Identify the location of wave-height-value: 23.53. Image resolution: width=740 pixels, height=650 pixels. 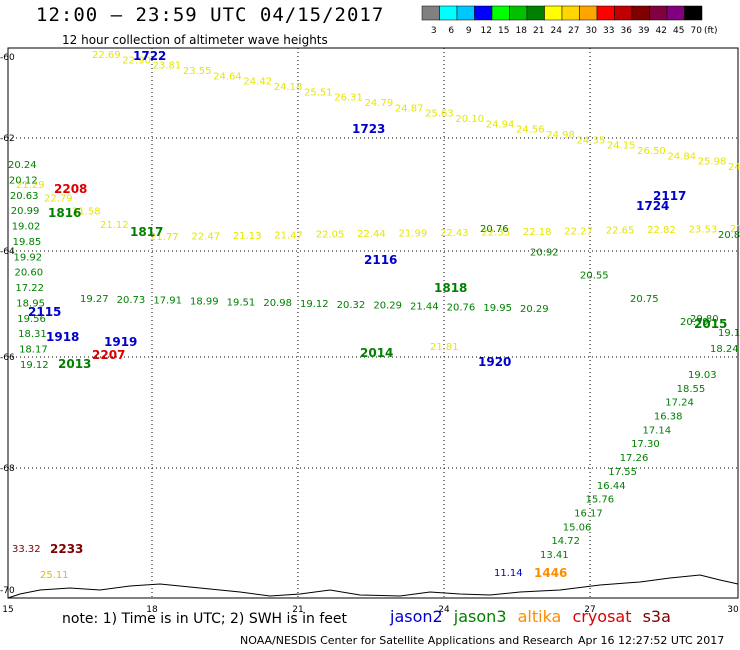
(703, 230).